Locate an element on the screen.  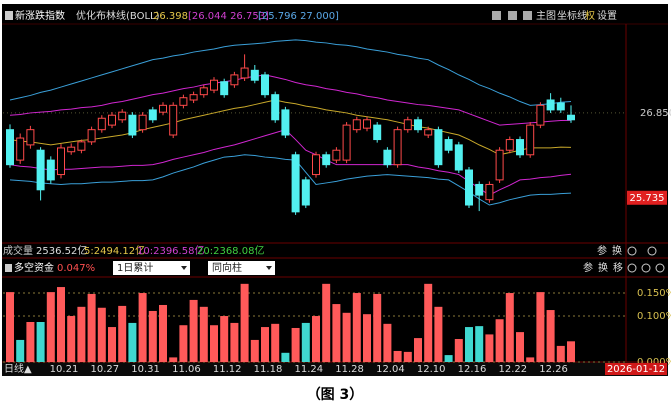
button: 主图 is located at coordinates (546, 16).